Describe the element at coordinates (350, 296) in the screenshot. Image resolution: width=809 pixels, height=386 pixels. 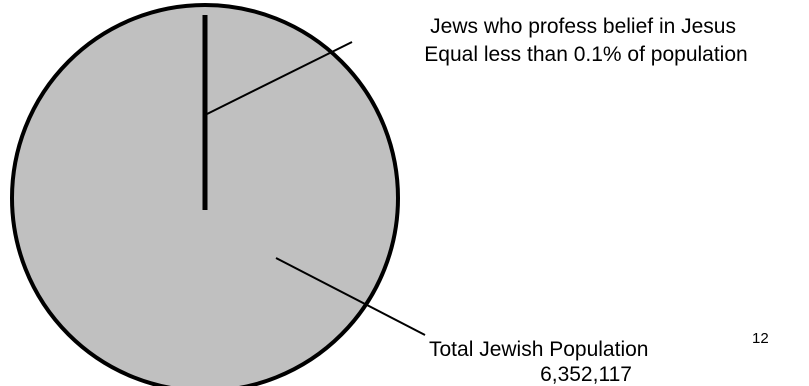
I see `leader-line-total-population` at that location.